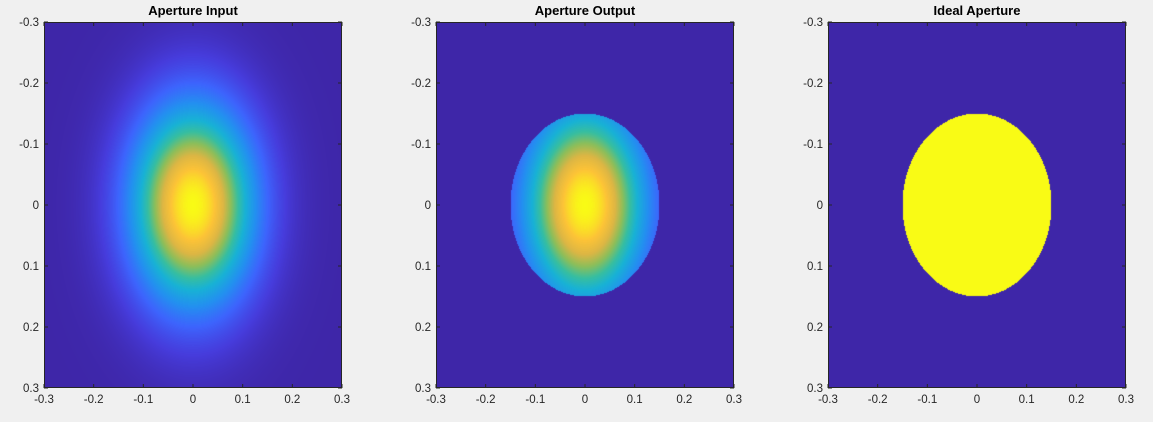  What do you see at coordinates (977, 10) in the screenshot?
I see `chart-title: Ideal Aperture` at bounding box center [977, 10].